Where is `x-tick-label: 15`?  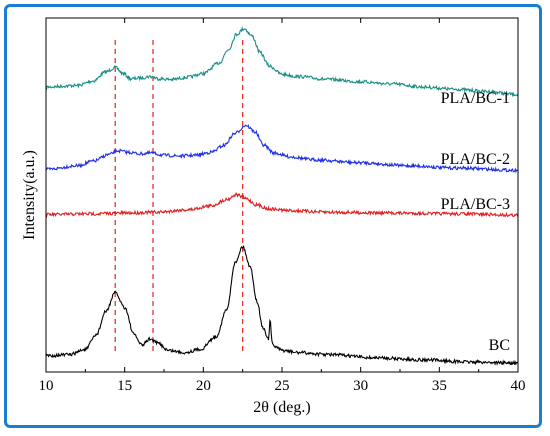
x-tick-label: 15 is located at coordinates (124, 386).